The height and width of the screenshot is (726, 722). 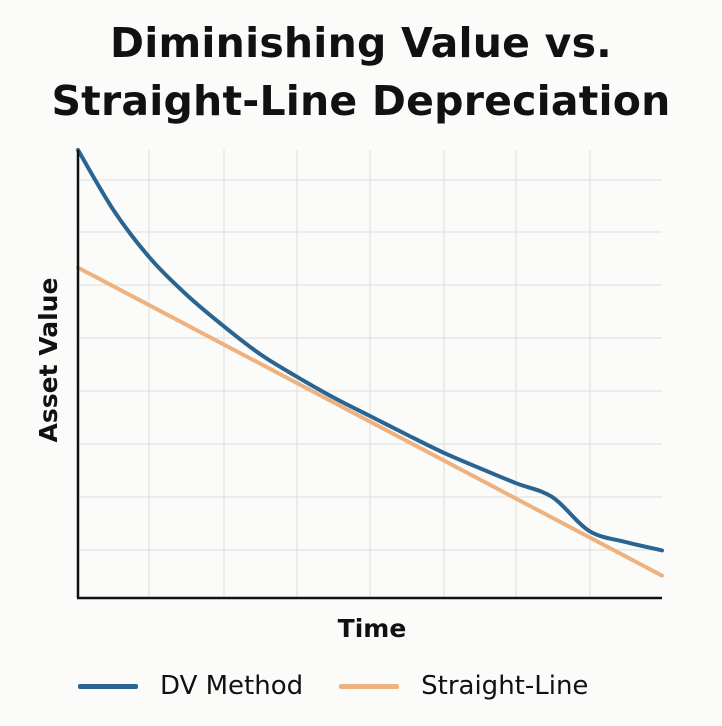 I want to click on chart-title-line-2: Straight-Line Depreciation, so click(x=361, y=101).